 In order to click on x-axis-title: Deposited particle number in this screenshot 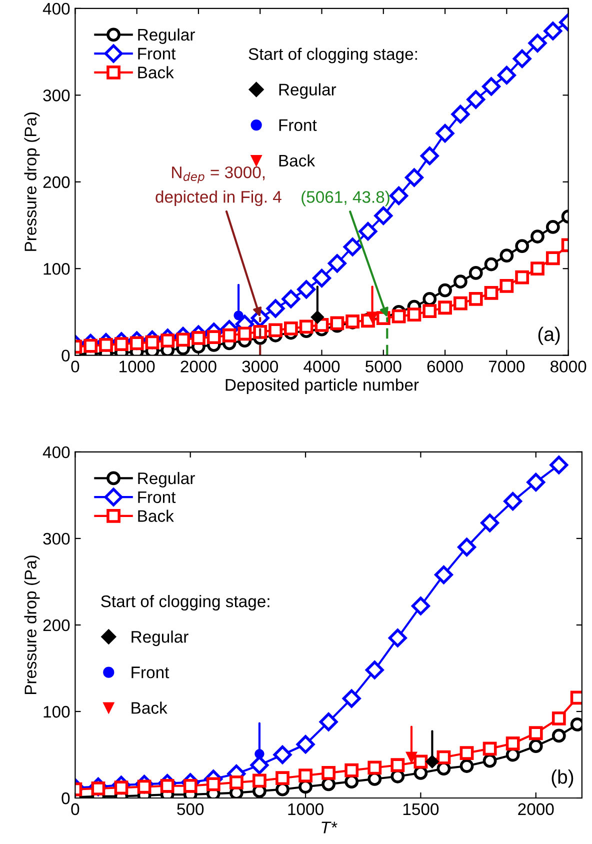, I will do `click(322, 386)`.